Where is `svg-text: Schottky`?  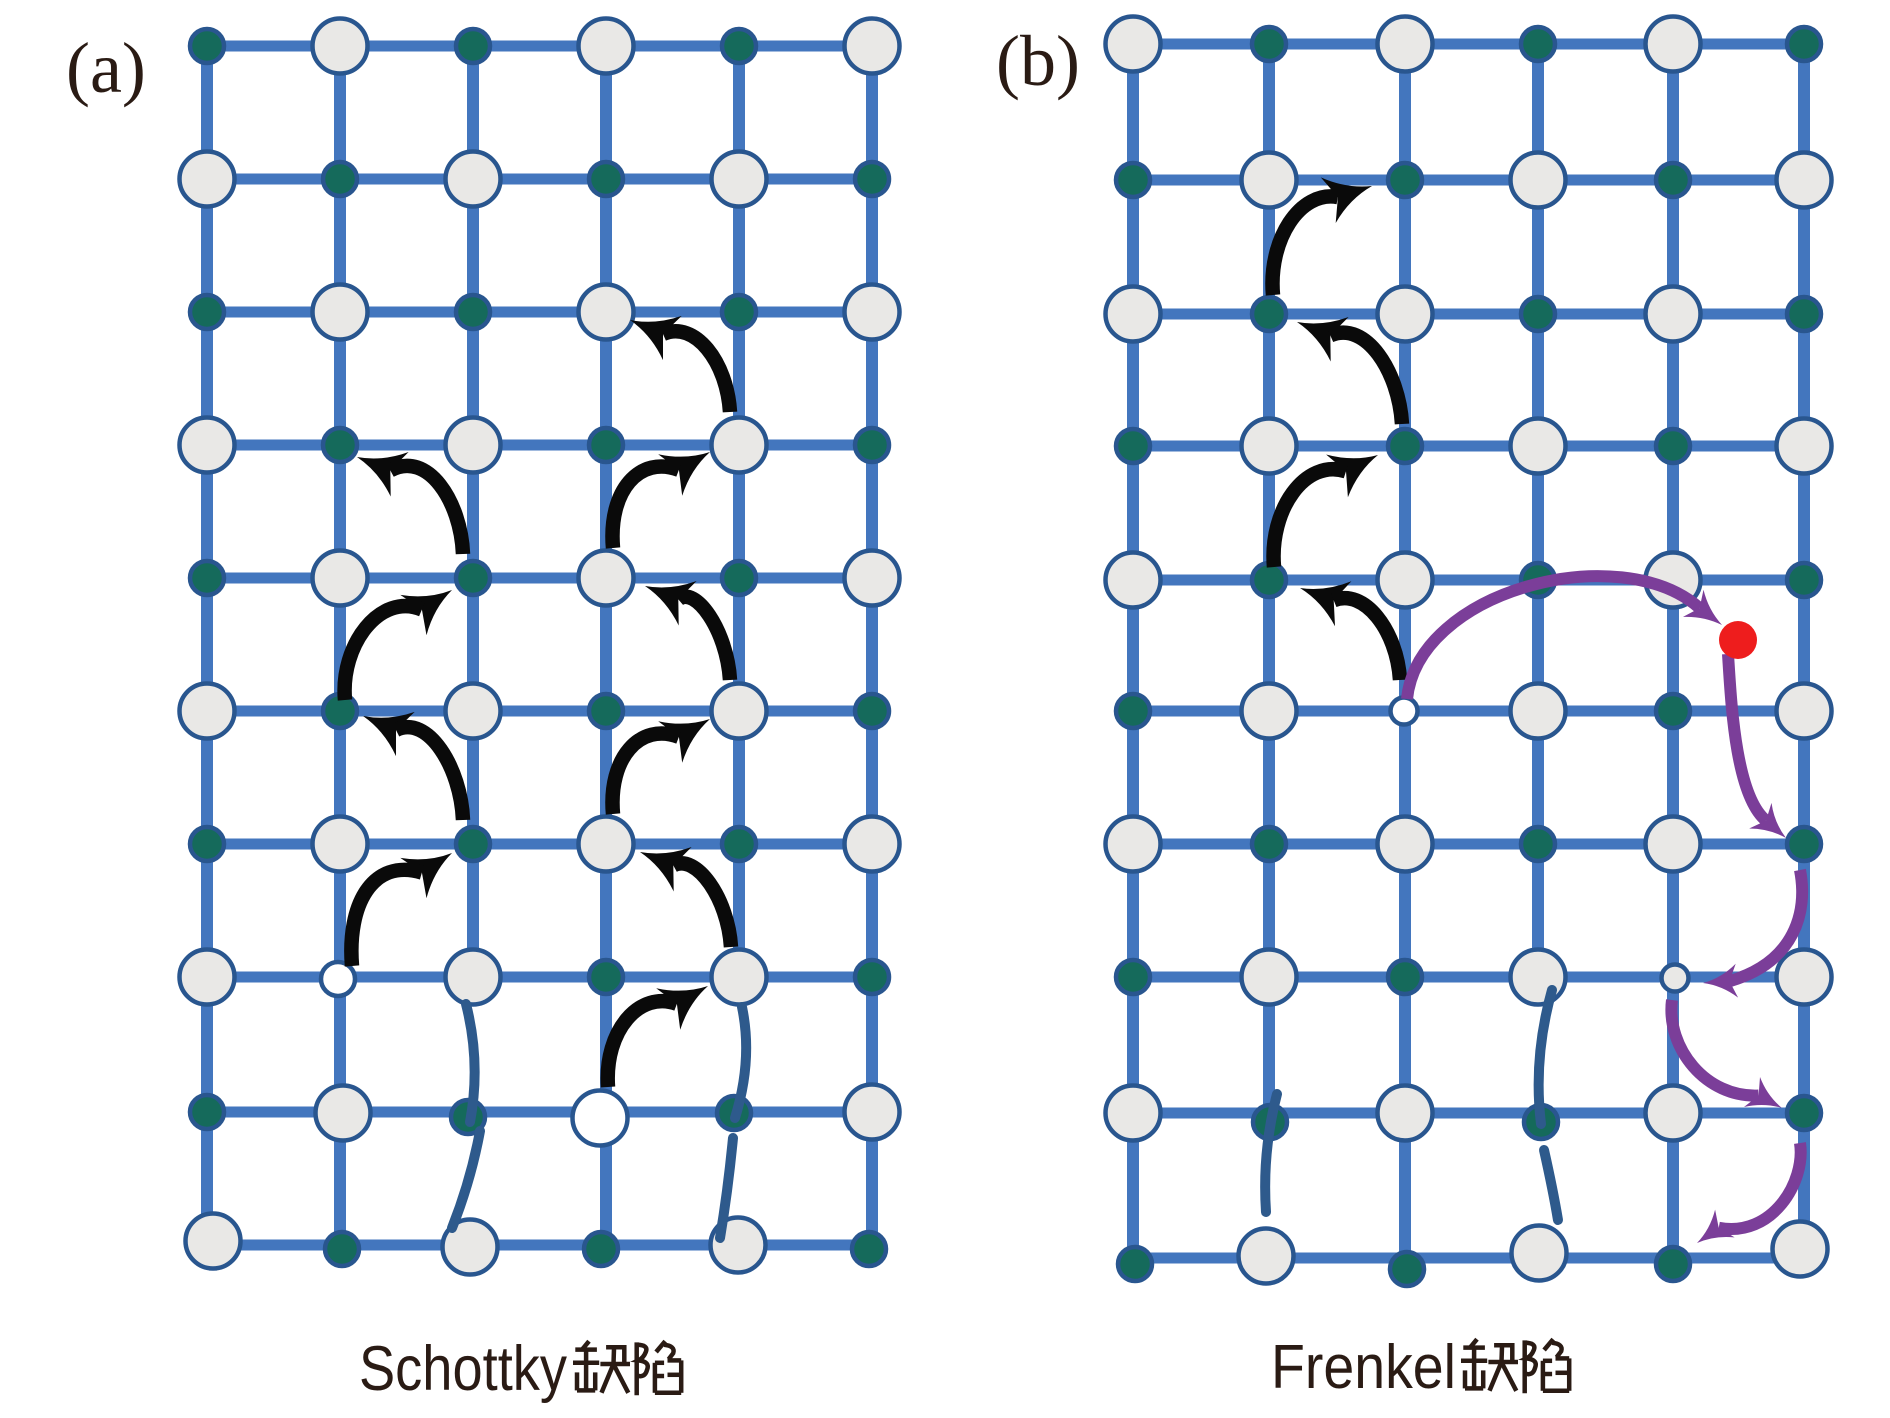
svg-text: Schottky is located at coordinates (463, 1369).